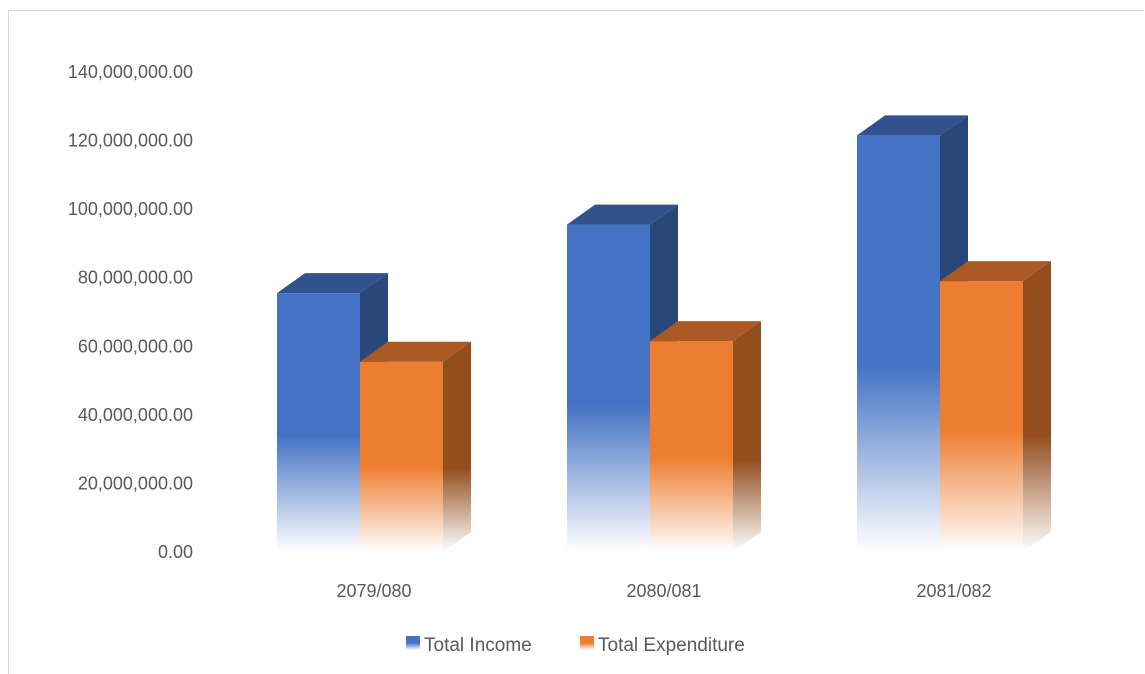 Image resolution: width=1145 pixels, height=674 pixels. What do you see at coordinates (135, 415) in the screenshot?
I see `y-tick-label: 40,000,000.00` at bounding box center [135, 415].